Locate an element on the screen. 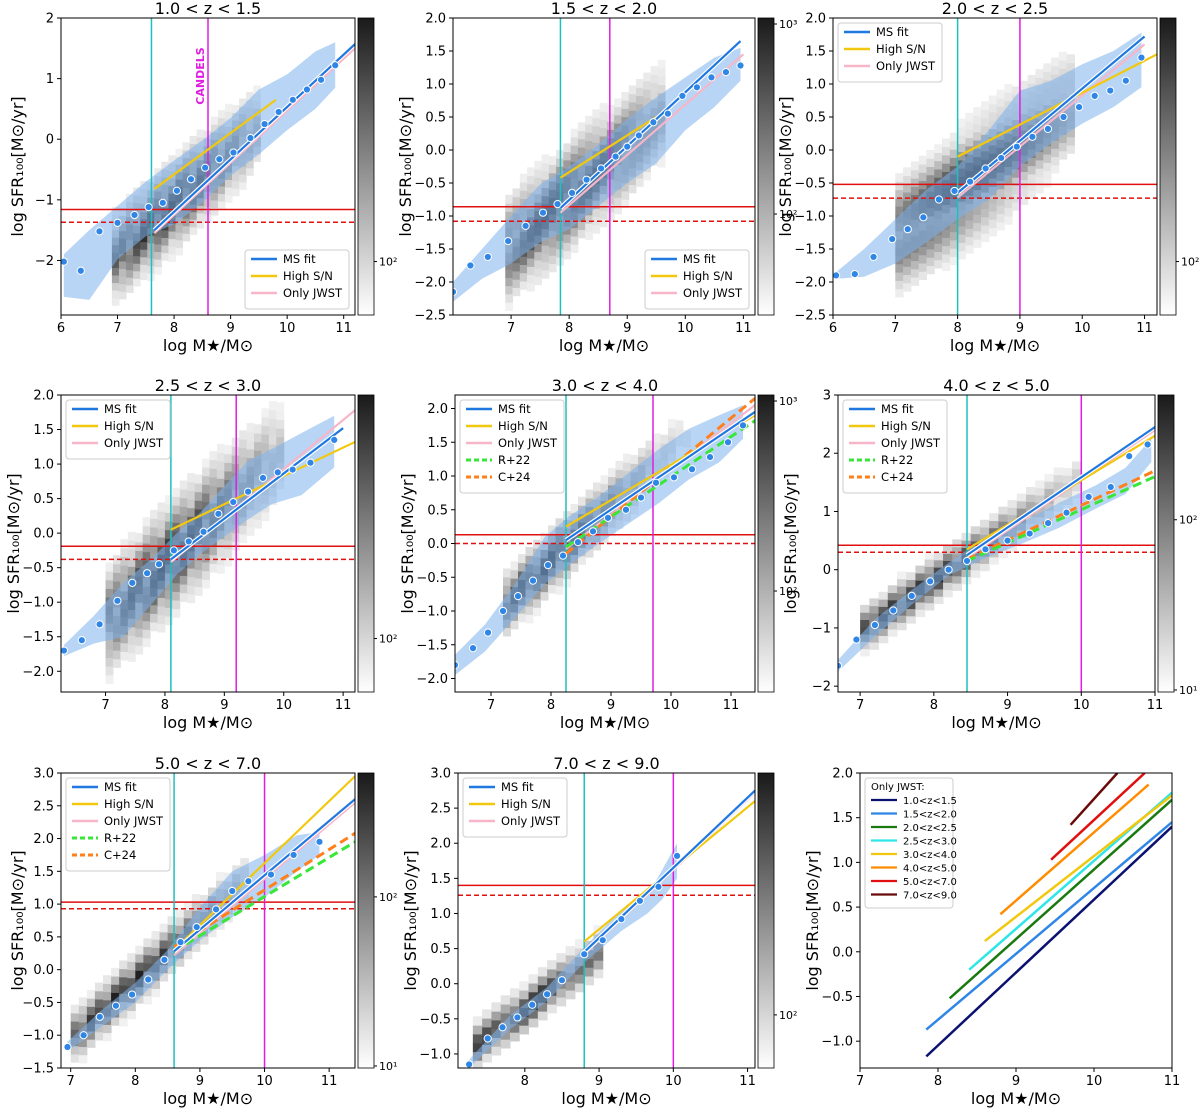  colorbar-tick-label: 10² is located at coordinates (788, 1015).